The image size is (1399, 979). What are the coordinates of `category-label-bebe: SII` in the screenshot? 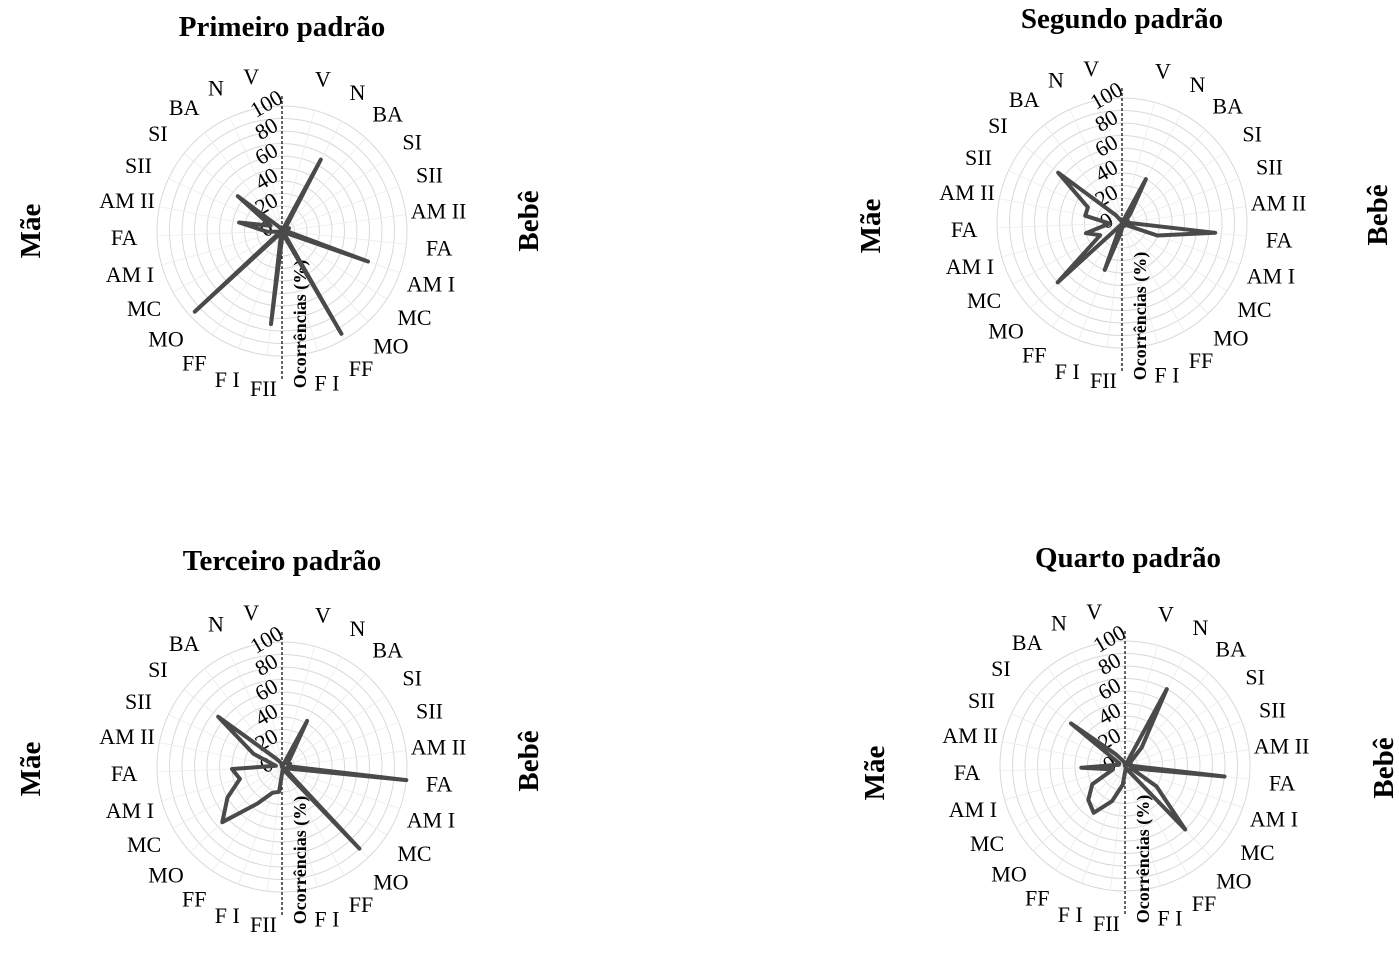 It's located at (429, 710).